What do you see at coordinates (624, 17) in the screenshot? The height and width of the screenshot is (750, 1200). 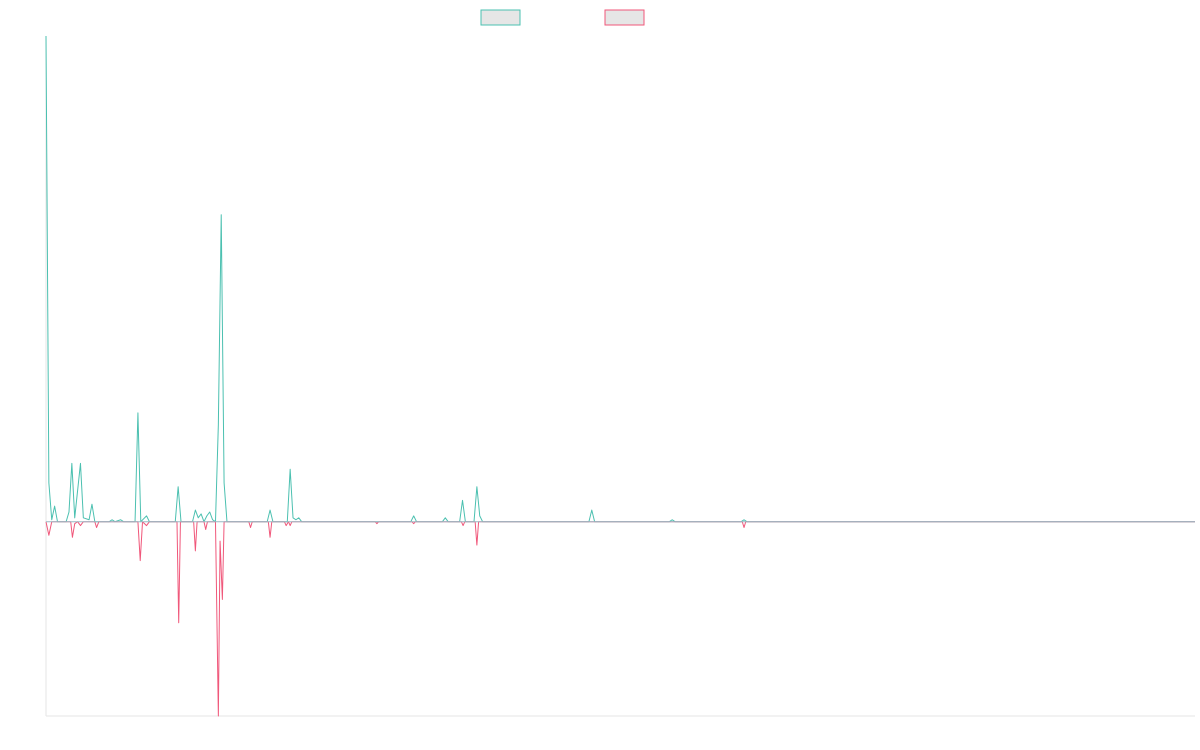 I see `legend-swatch-b` at bounding box center [624, 17].